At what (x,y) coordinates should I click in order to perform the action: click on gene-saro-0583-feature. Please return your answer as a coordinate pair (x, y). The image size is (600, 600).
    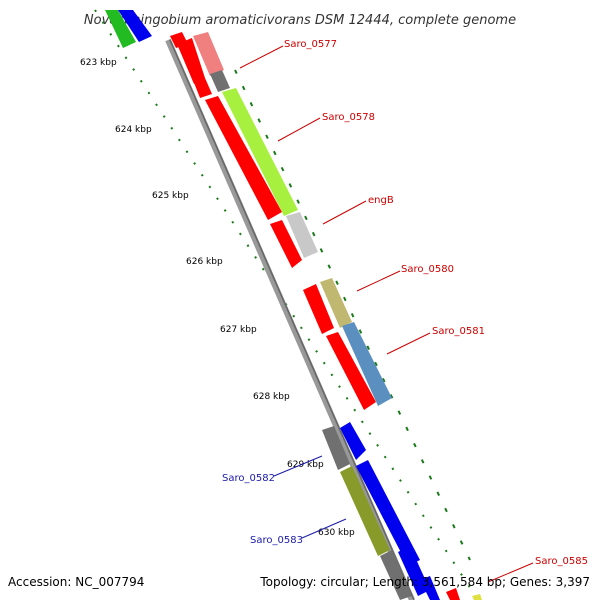
    Looking at the image, I should click on (365, 511).